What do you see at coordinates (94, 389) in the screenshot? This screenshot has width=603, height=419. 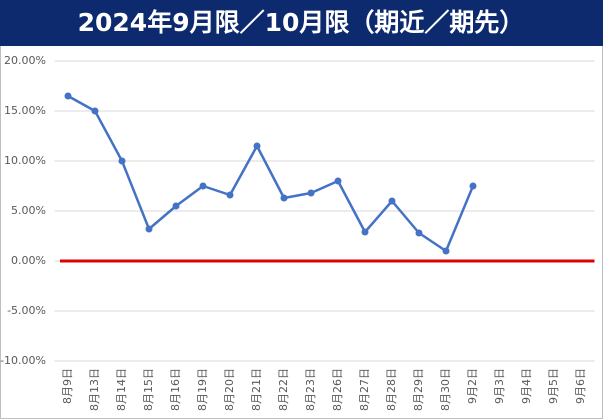 I see `x-tick-label: 8月13日` at bounding box center [94, 389].